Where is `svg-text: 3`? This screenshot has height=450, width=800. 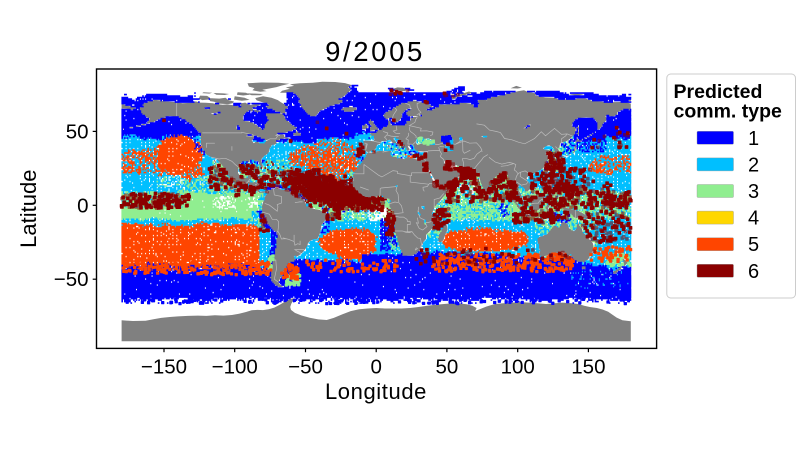
svg-text: 3 is located at coordinates (753, 192).